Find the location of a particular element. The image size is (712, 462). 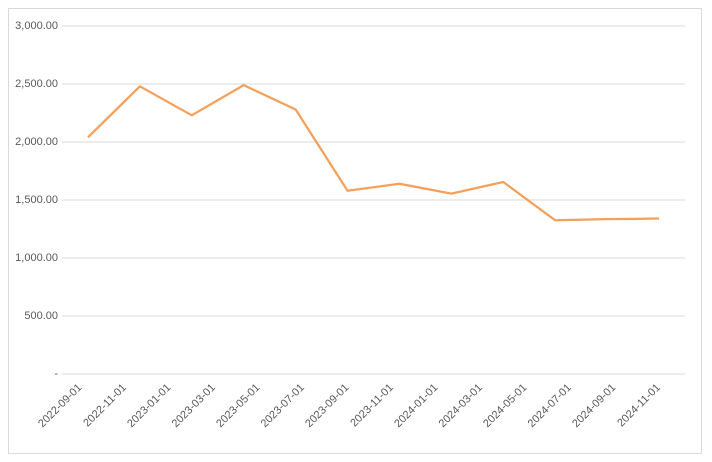

y-tick-label: 3,000.00 is located at coordinates (36, 26).